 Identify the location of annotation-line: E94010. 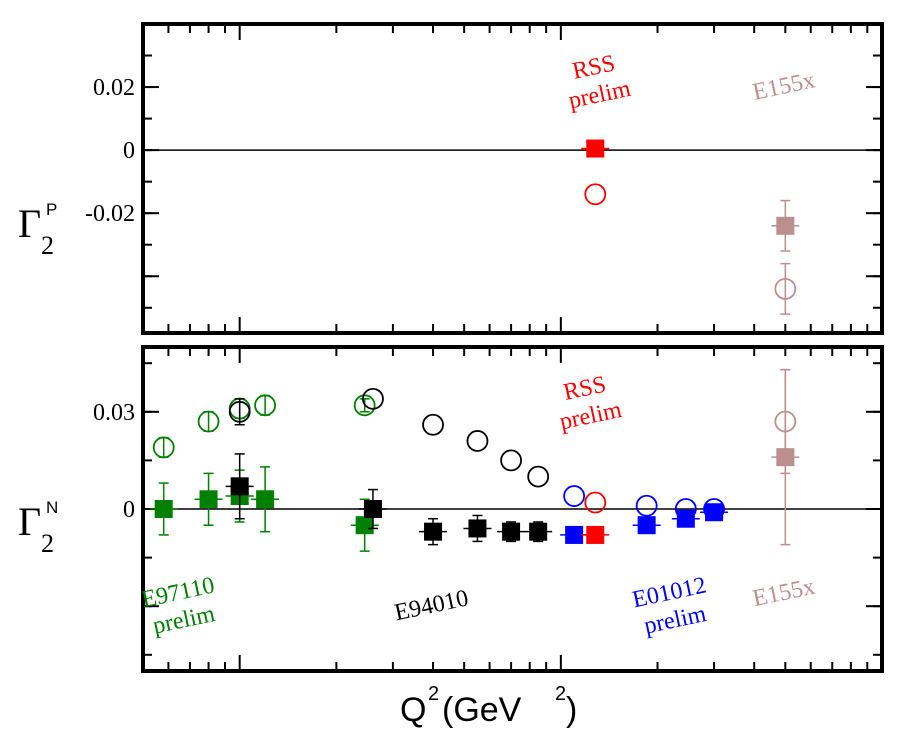
(431, 605).